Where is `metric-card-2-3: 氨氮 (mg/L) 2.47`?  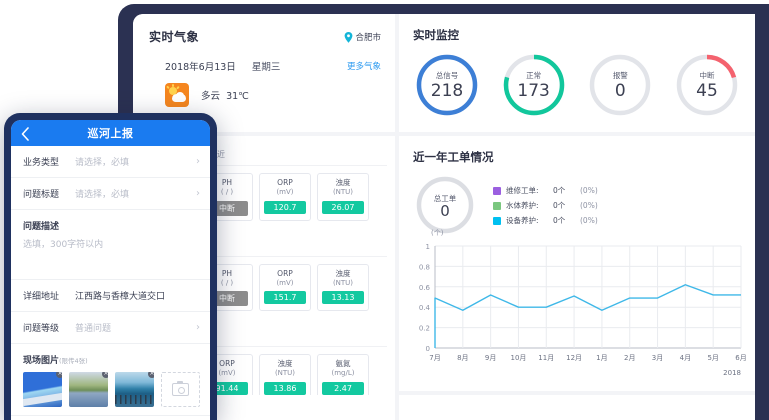 metric-card-2-3: 氨氮 (mg/L) 2.47 is located at coordinates (343, 378).